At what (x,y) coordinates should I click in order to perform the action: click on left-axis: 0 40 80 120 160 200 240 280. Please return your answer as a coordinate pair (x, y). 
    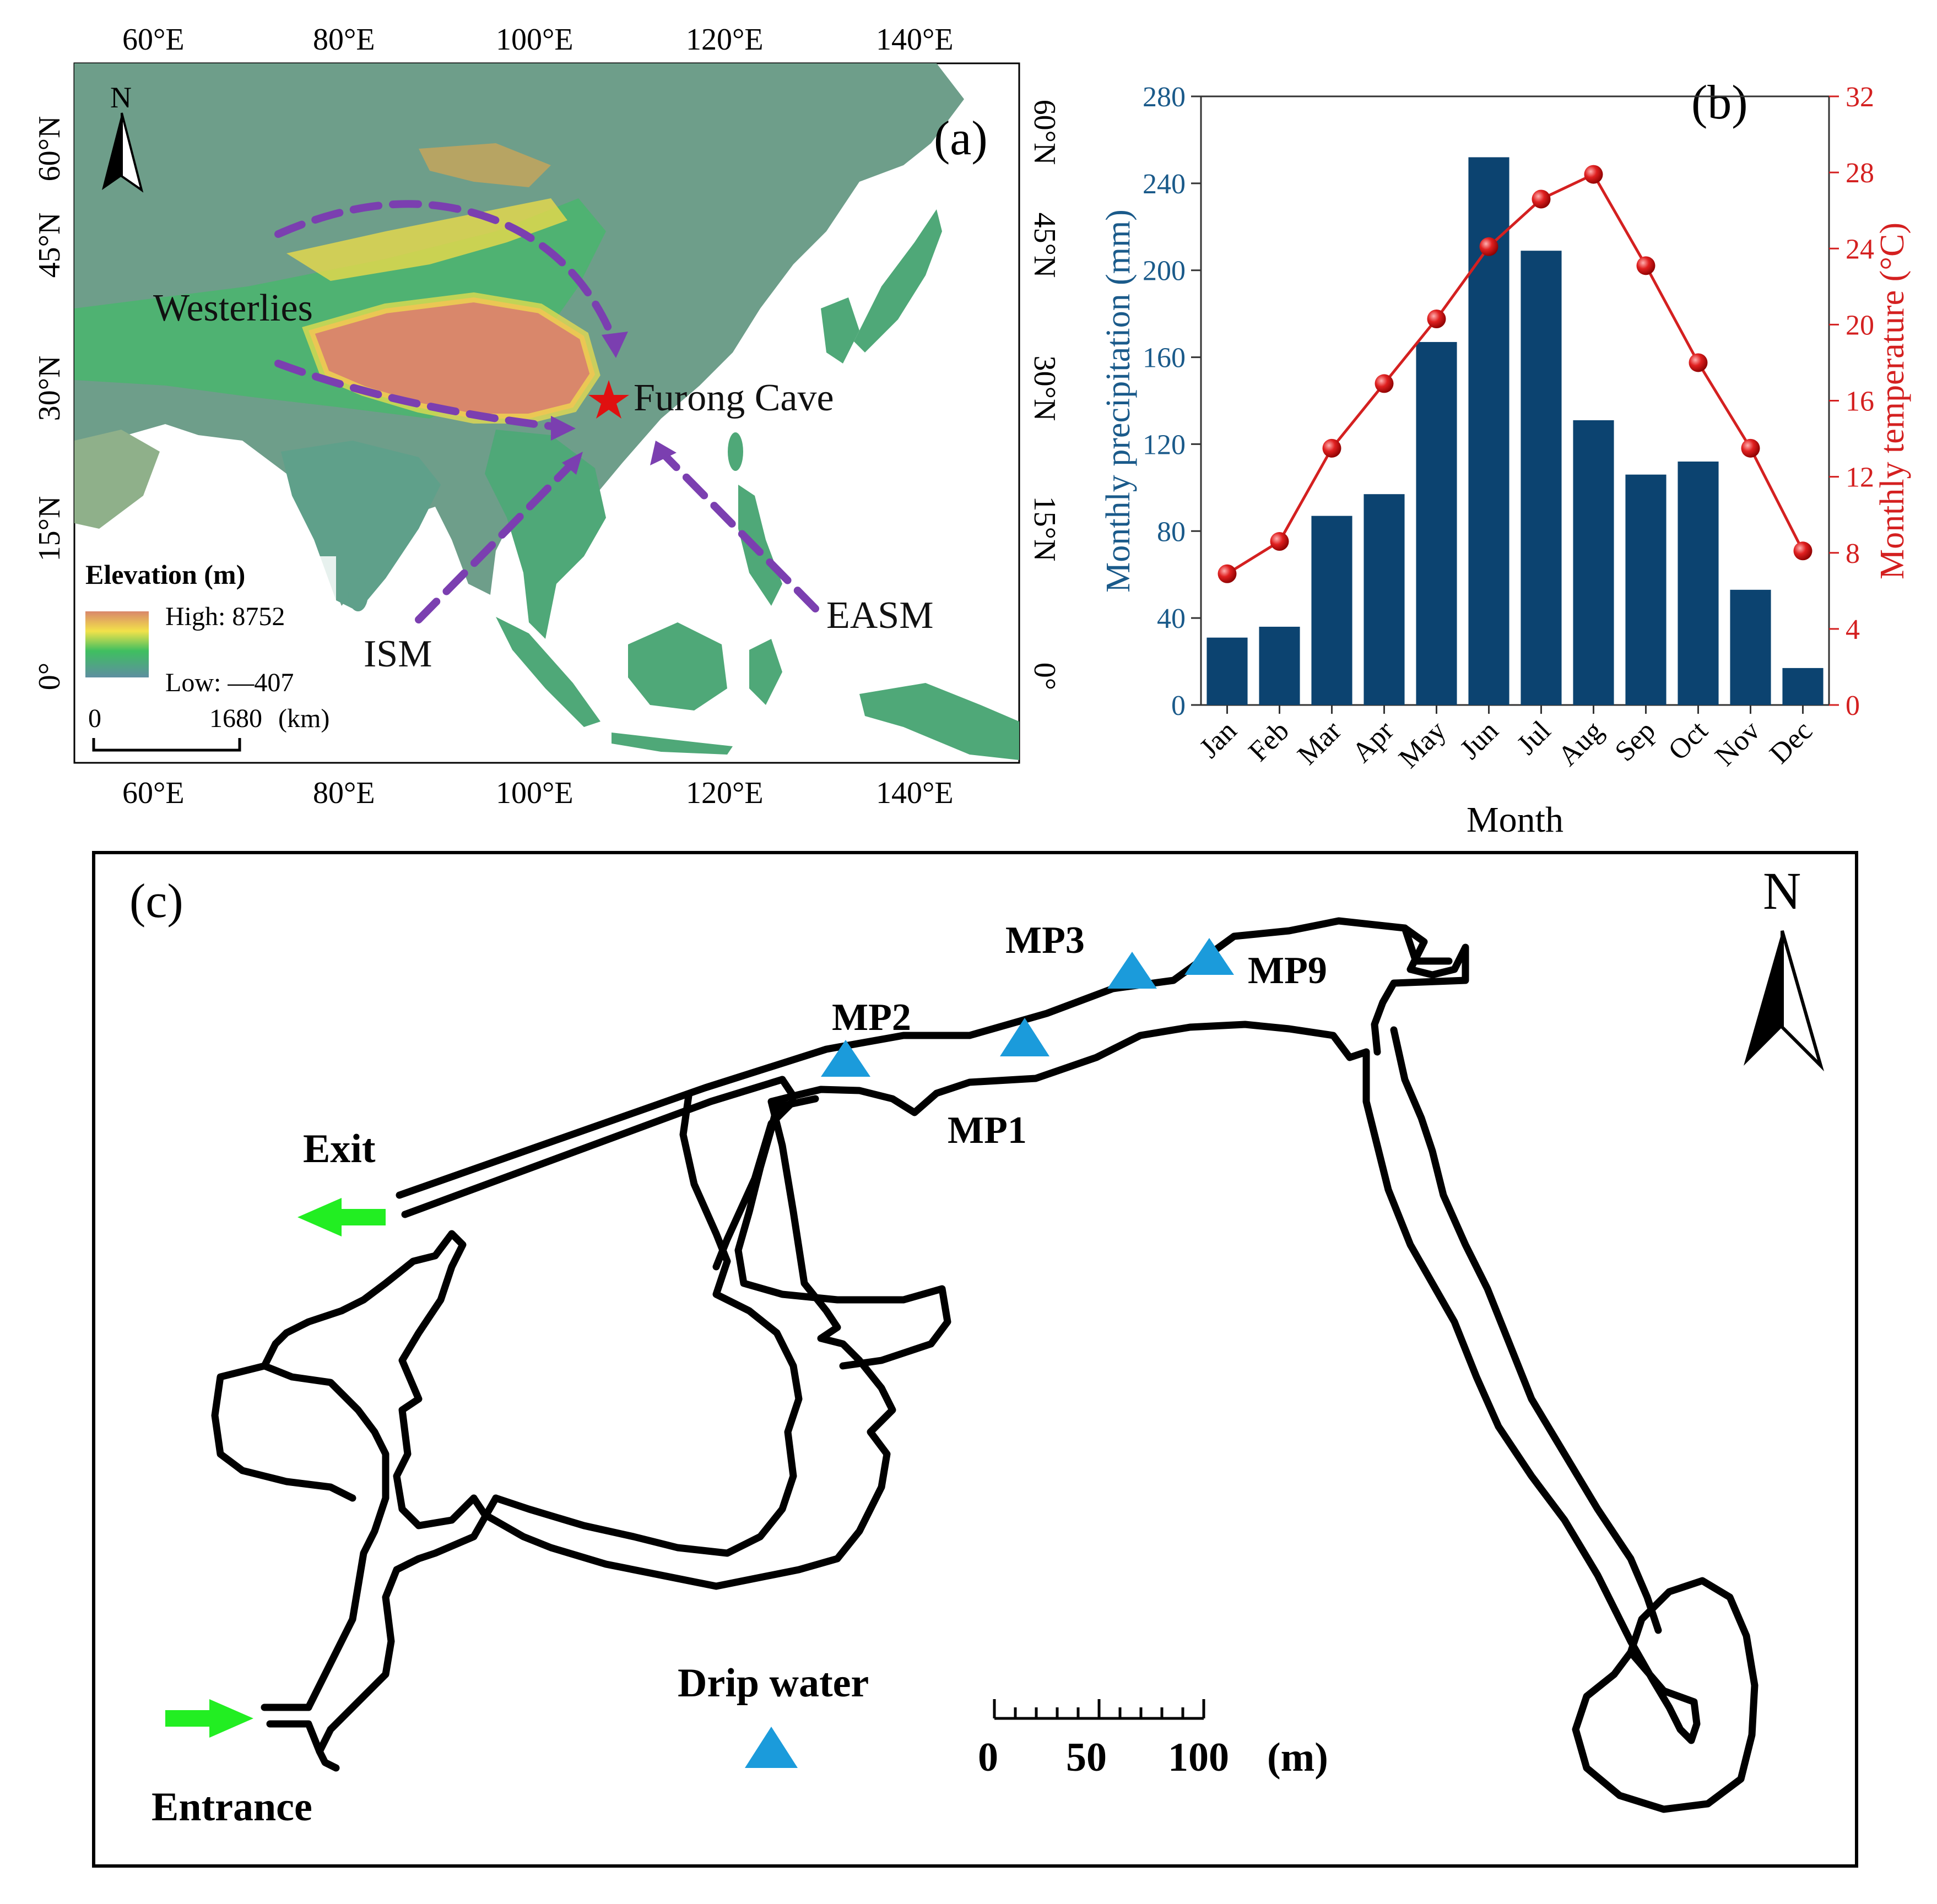
    Looking at the image, I should click on (1172, 402).